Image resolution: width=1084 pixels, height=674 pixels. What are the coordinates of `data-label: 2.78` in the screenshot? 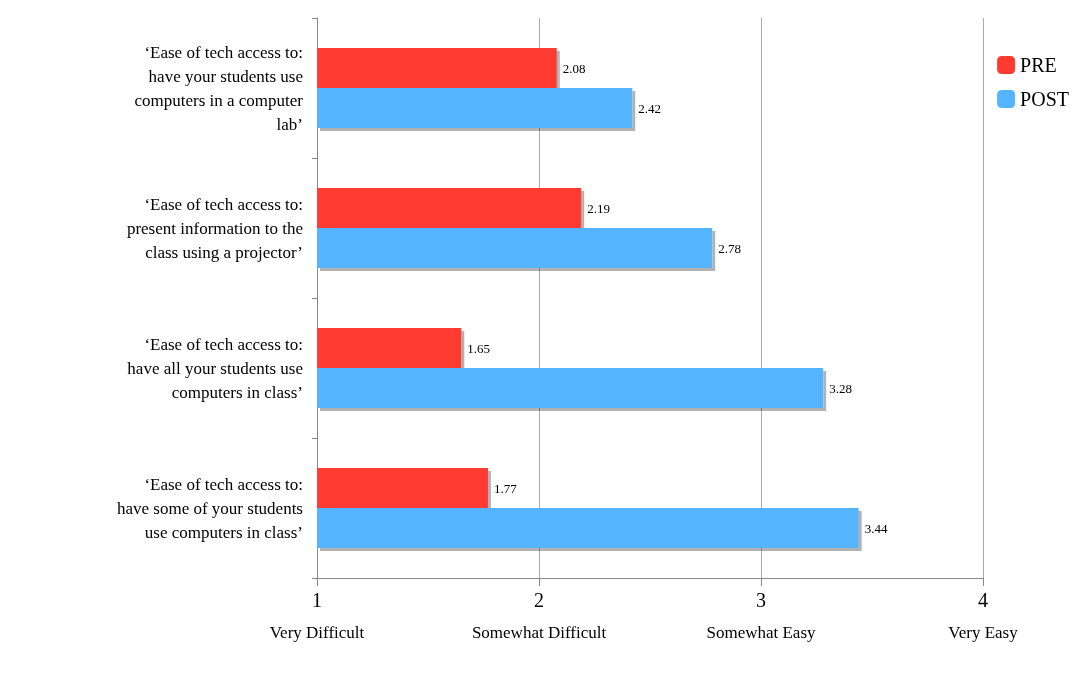 It's located at (729, 248).